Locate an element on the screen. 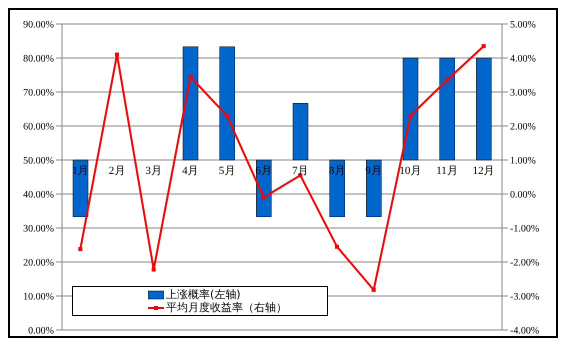 The width and height of the screenshot is (564, 344). y-tick-label: 40.00% is located at coordinates (38, 195).